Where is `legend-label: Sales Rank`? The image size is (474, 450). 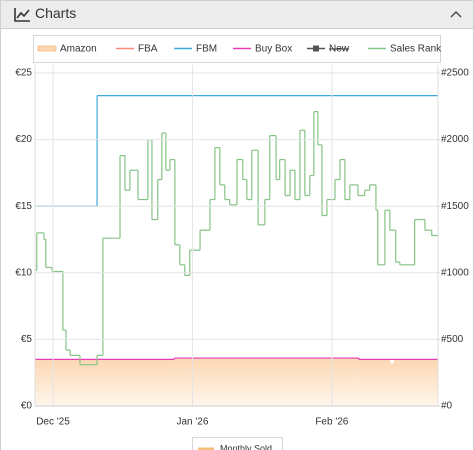
legend-label: Sales Rank is located at coordinates (416, 49).